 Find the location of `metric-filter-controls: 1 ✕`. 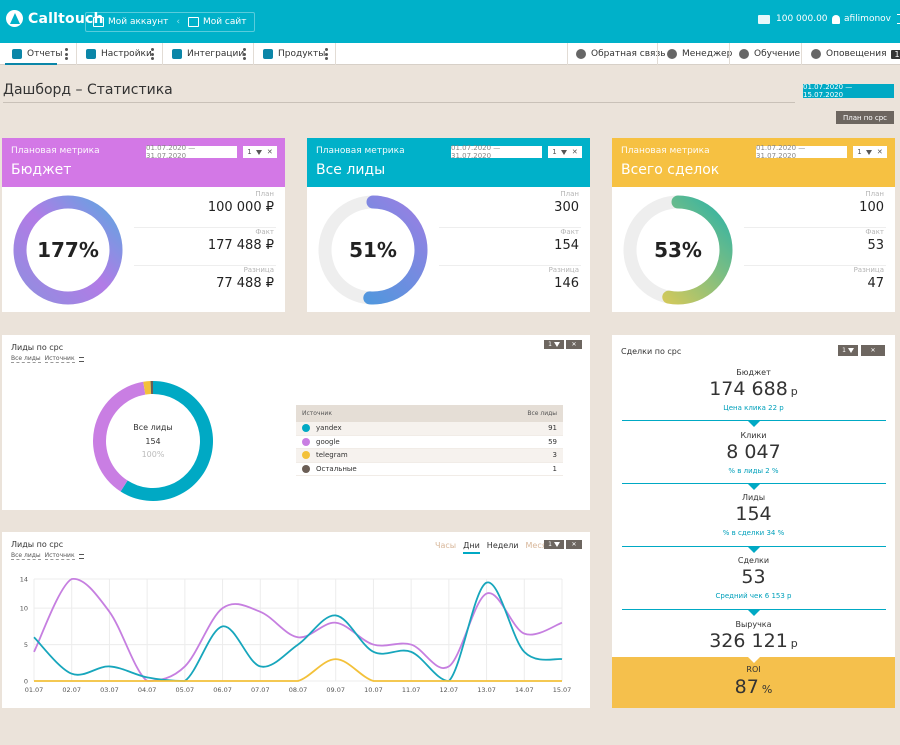

metric-filter-controls: 1 ✕ is located at coordinates (870, 152).